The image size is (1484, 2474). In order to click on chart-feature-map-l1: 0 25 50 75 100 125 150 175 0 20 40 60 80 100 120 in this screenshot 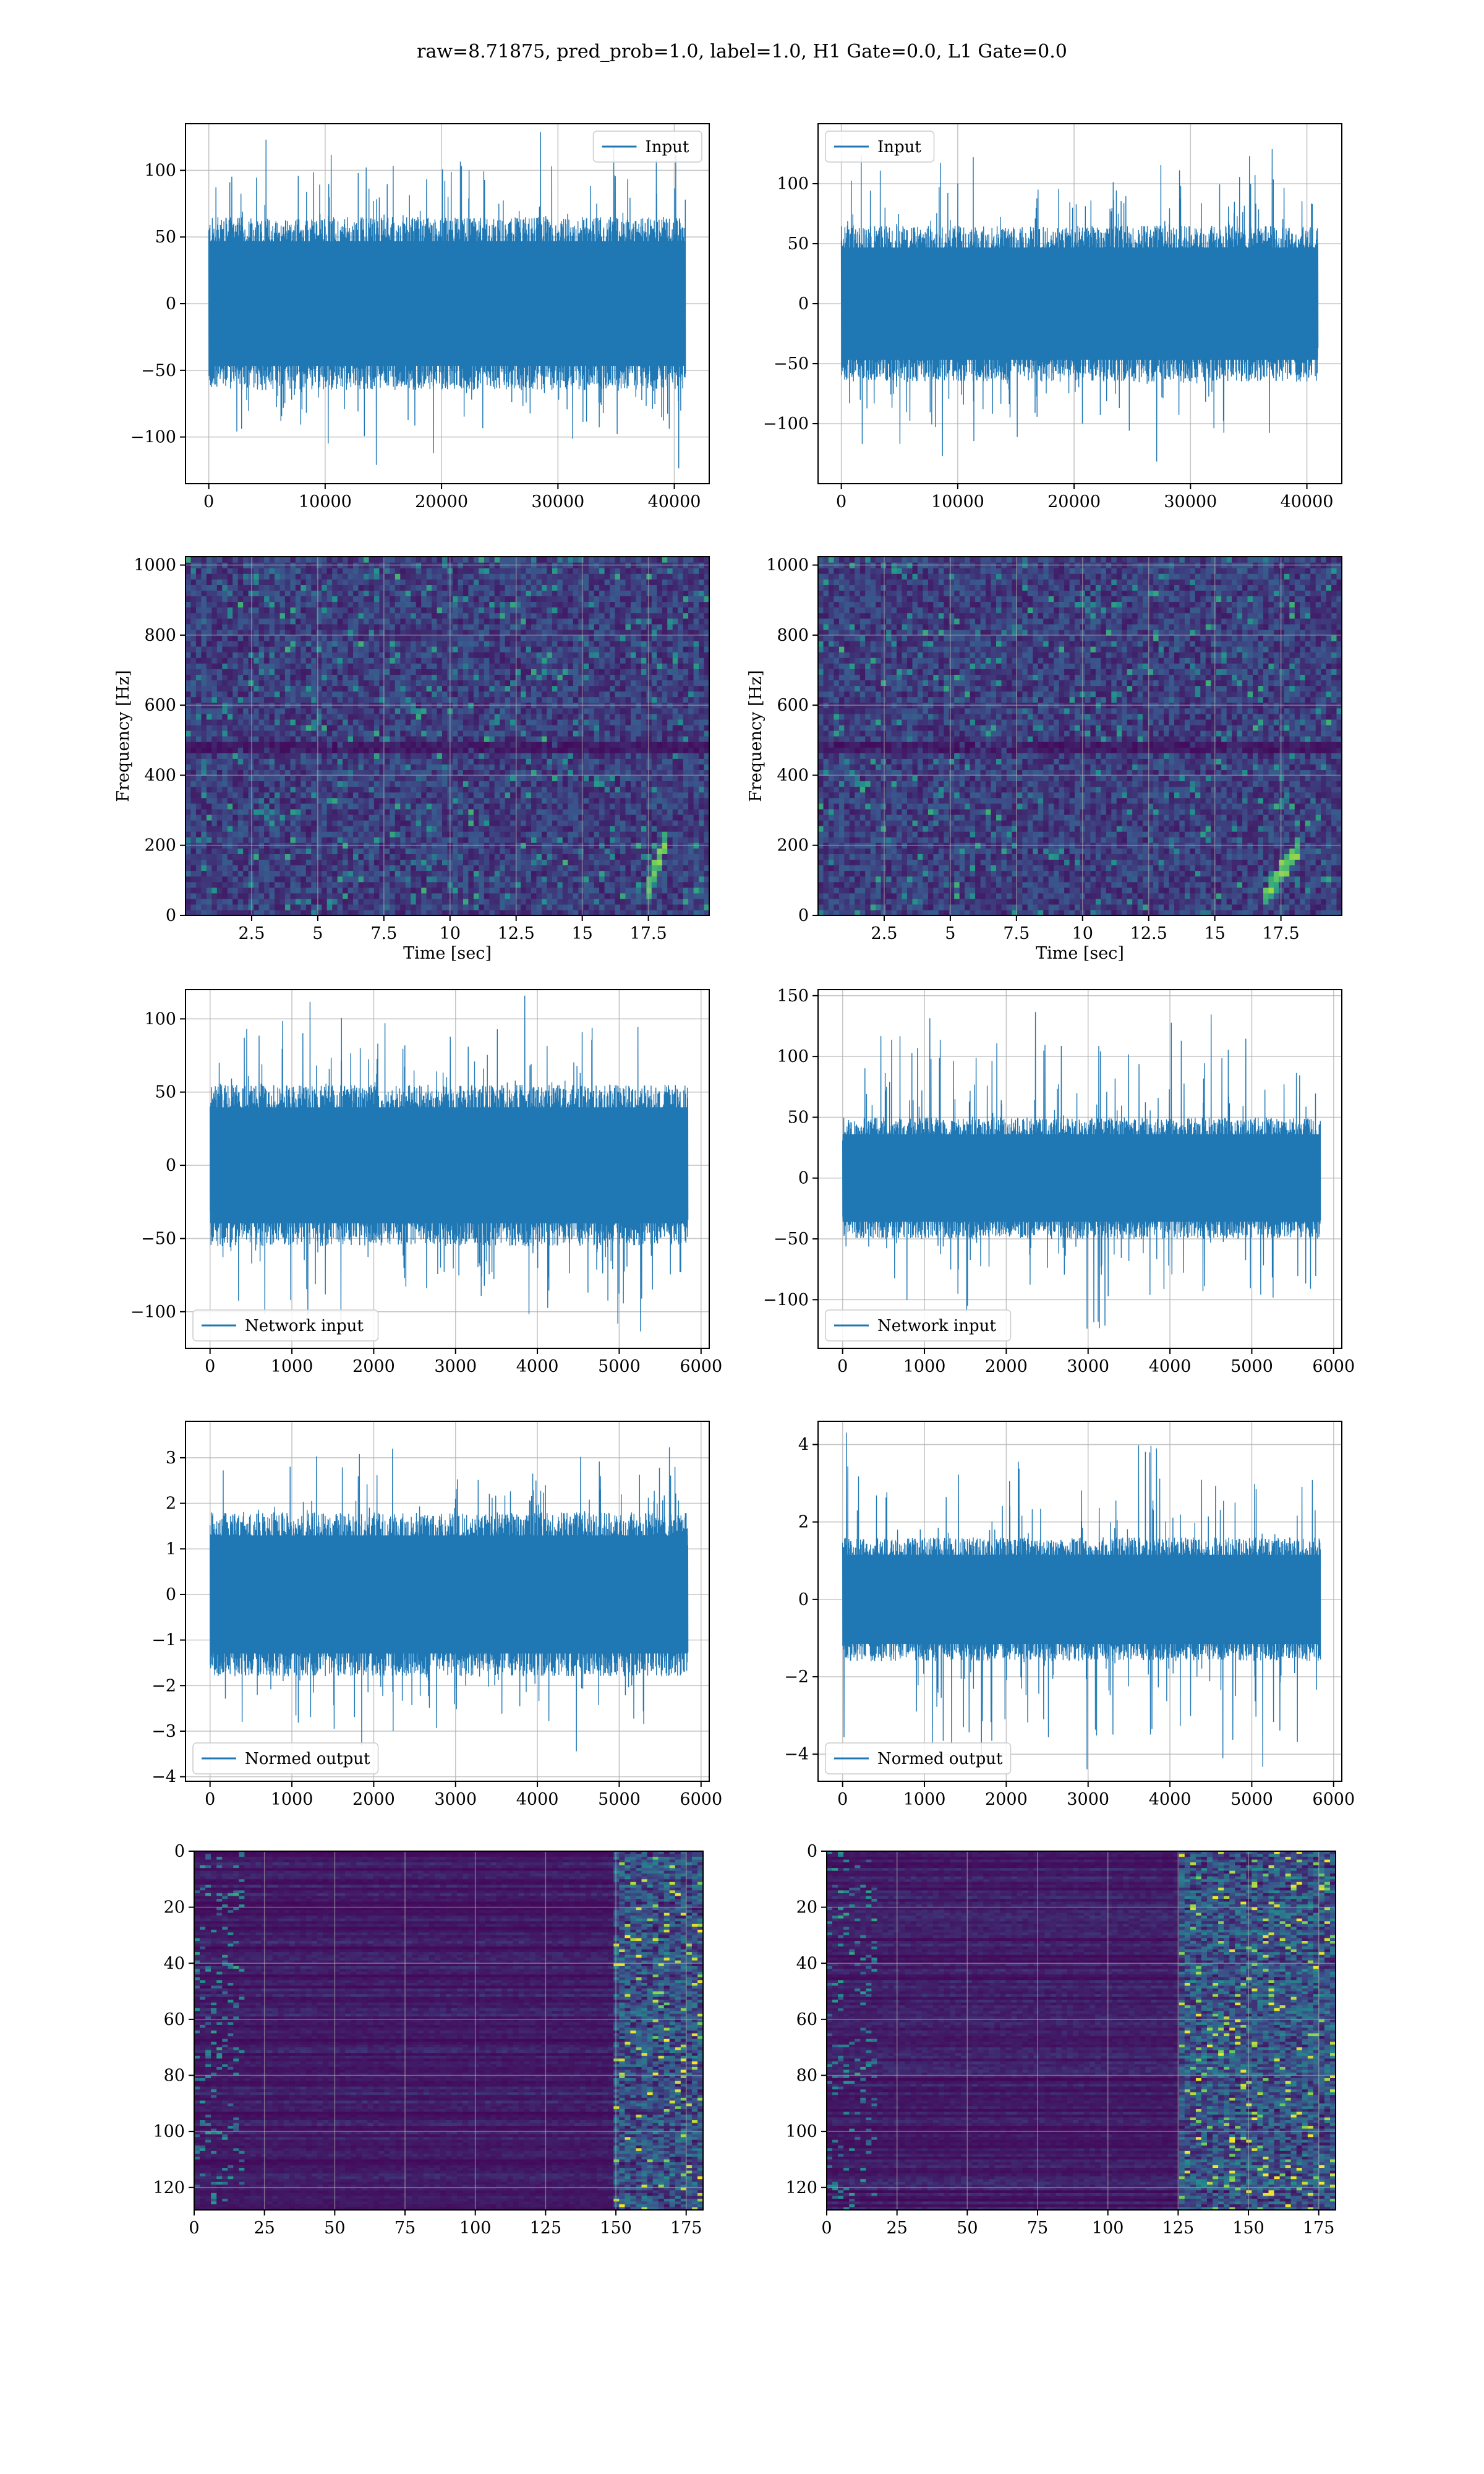, I will do `click(1060, 2040)`.